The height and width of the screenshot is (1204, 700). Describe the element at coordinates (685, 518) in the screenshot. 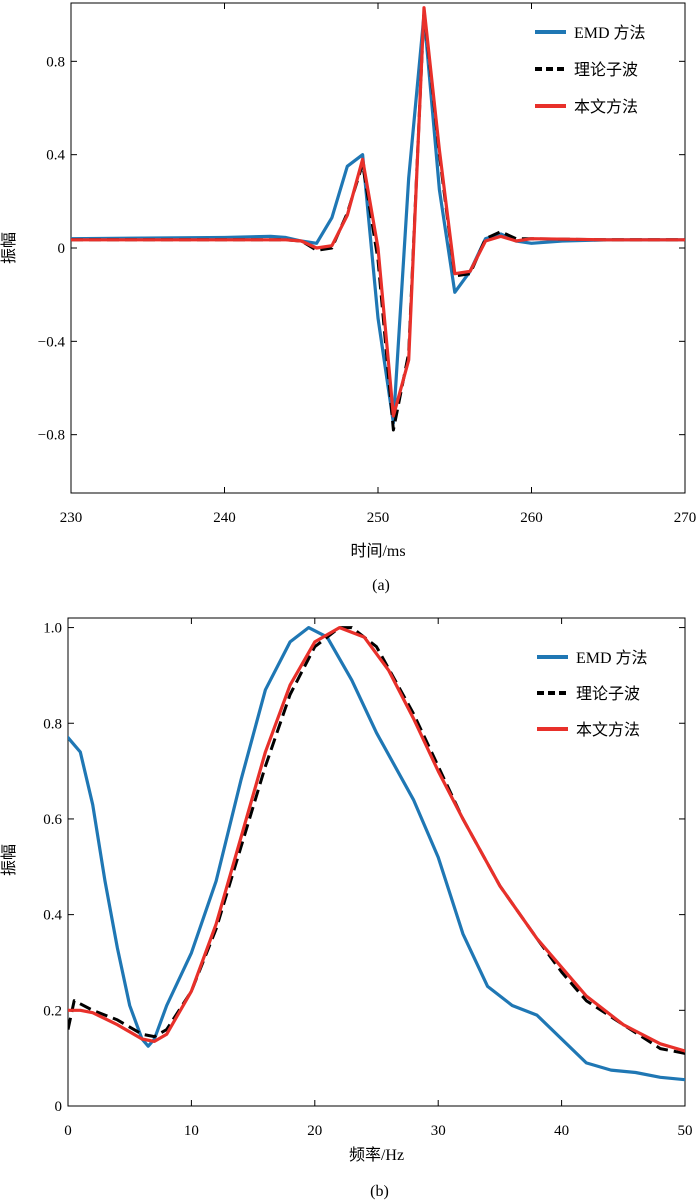

I see `x-tick-label: 270` at that location.